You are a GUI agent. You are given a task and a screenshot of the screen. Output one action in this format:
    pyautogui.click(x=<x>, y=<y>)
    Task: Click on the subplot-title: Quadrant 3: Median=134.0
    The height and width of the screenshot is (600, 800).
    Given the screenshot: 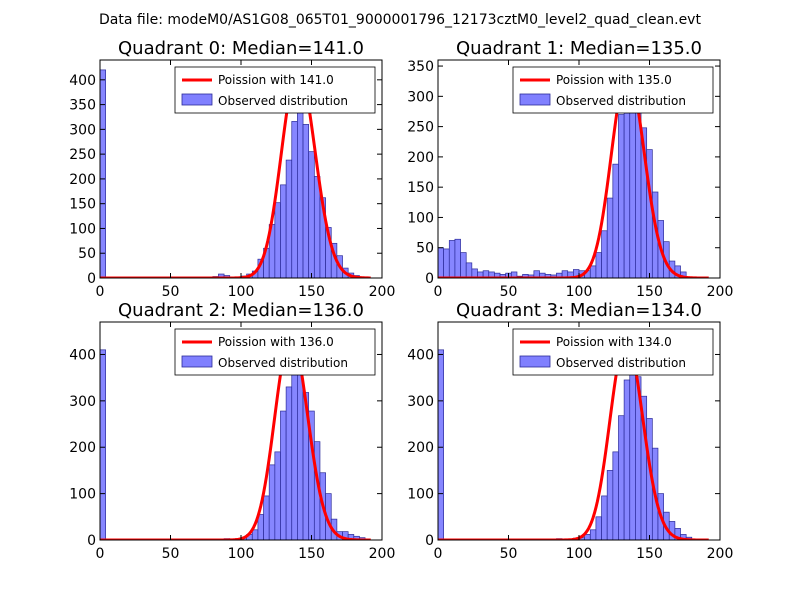 What is the action you would take?
    pyautogui.click(x=579, y=310)
    